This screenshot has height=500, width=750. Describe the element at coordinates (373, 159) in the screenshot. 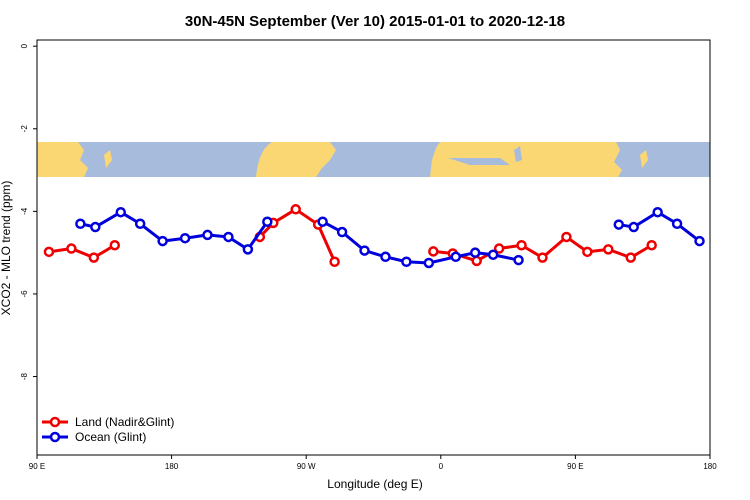

I see `map-band` at that location.